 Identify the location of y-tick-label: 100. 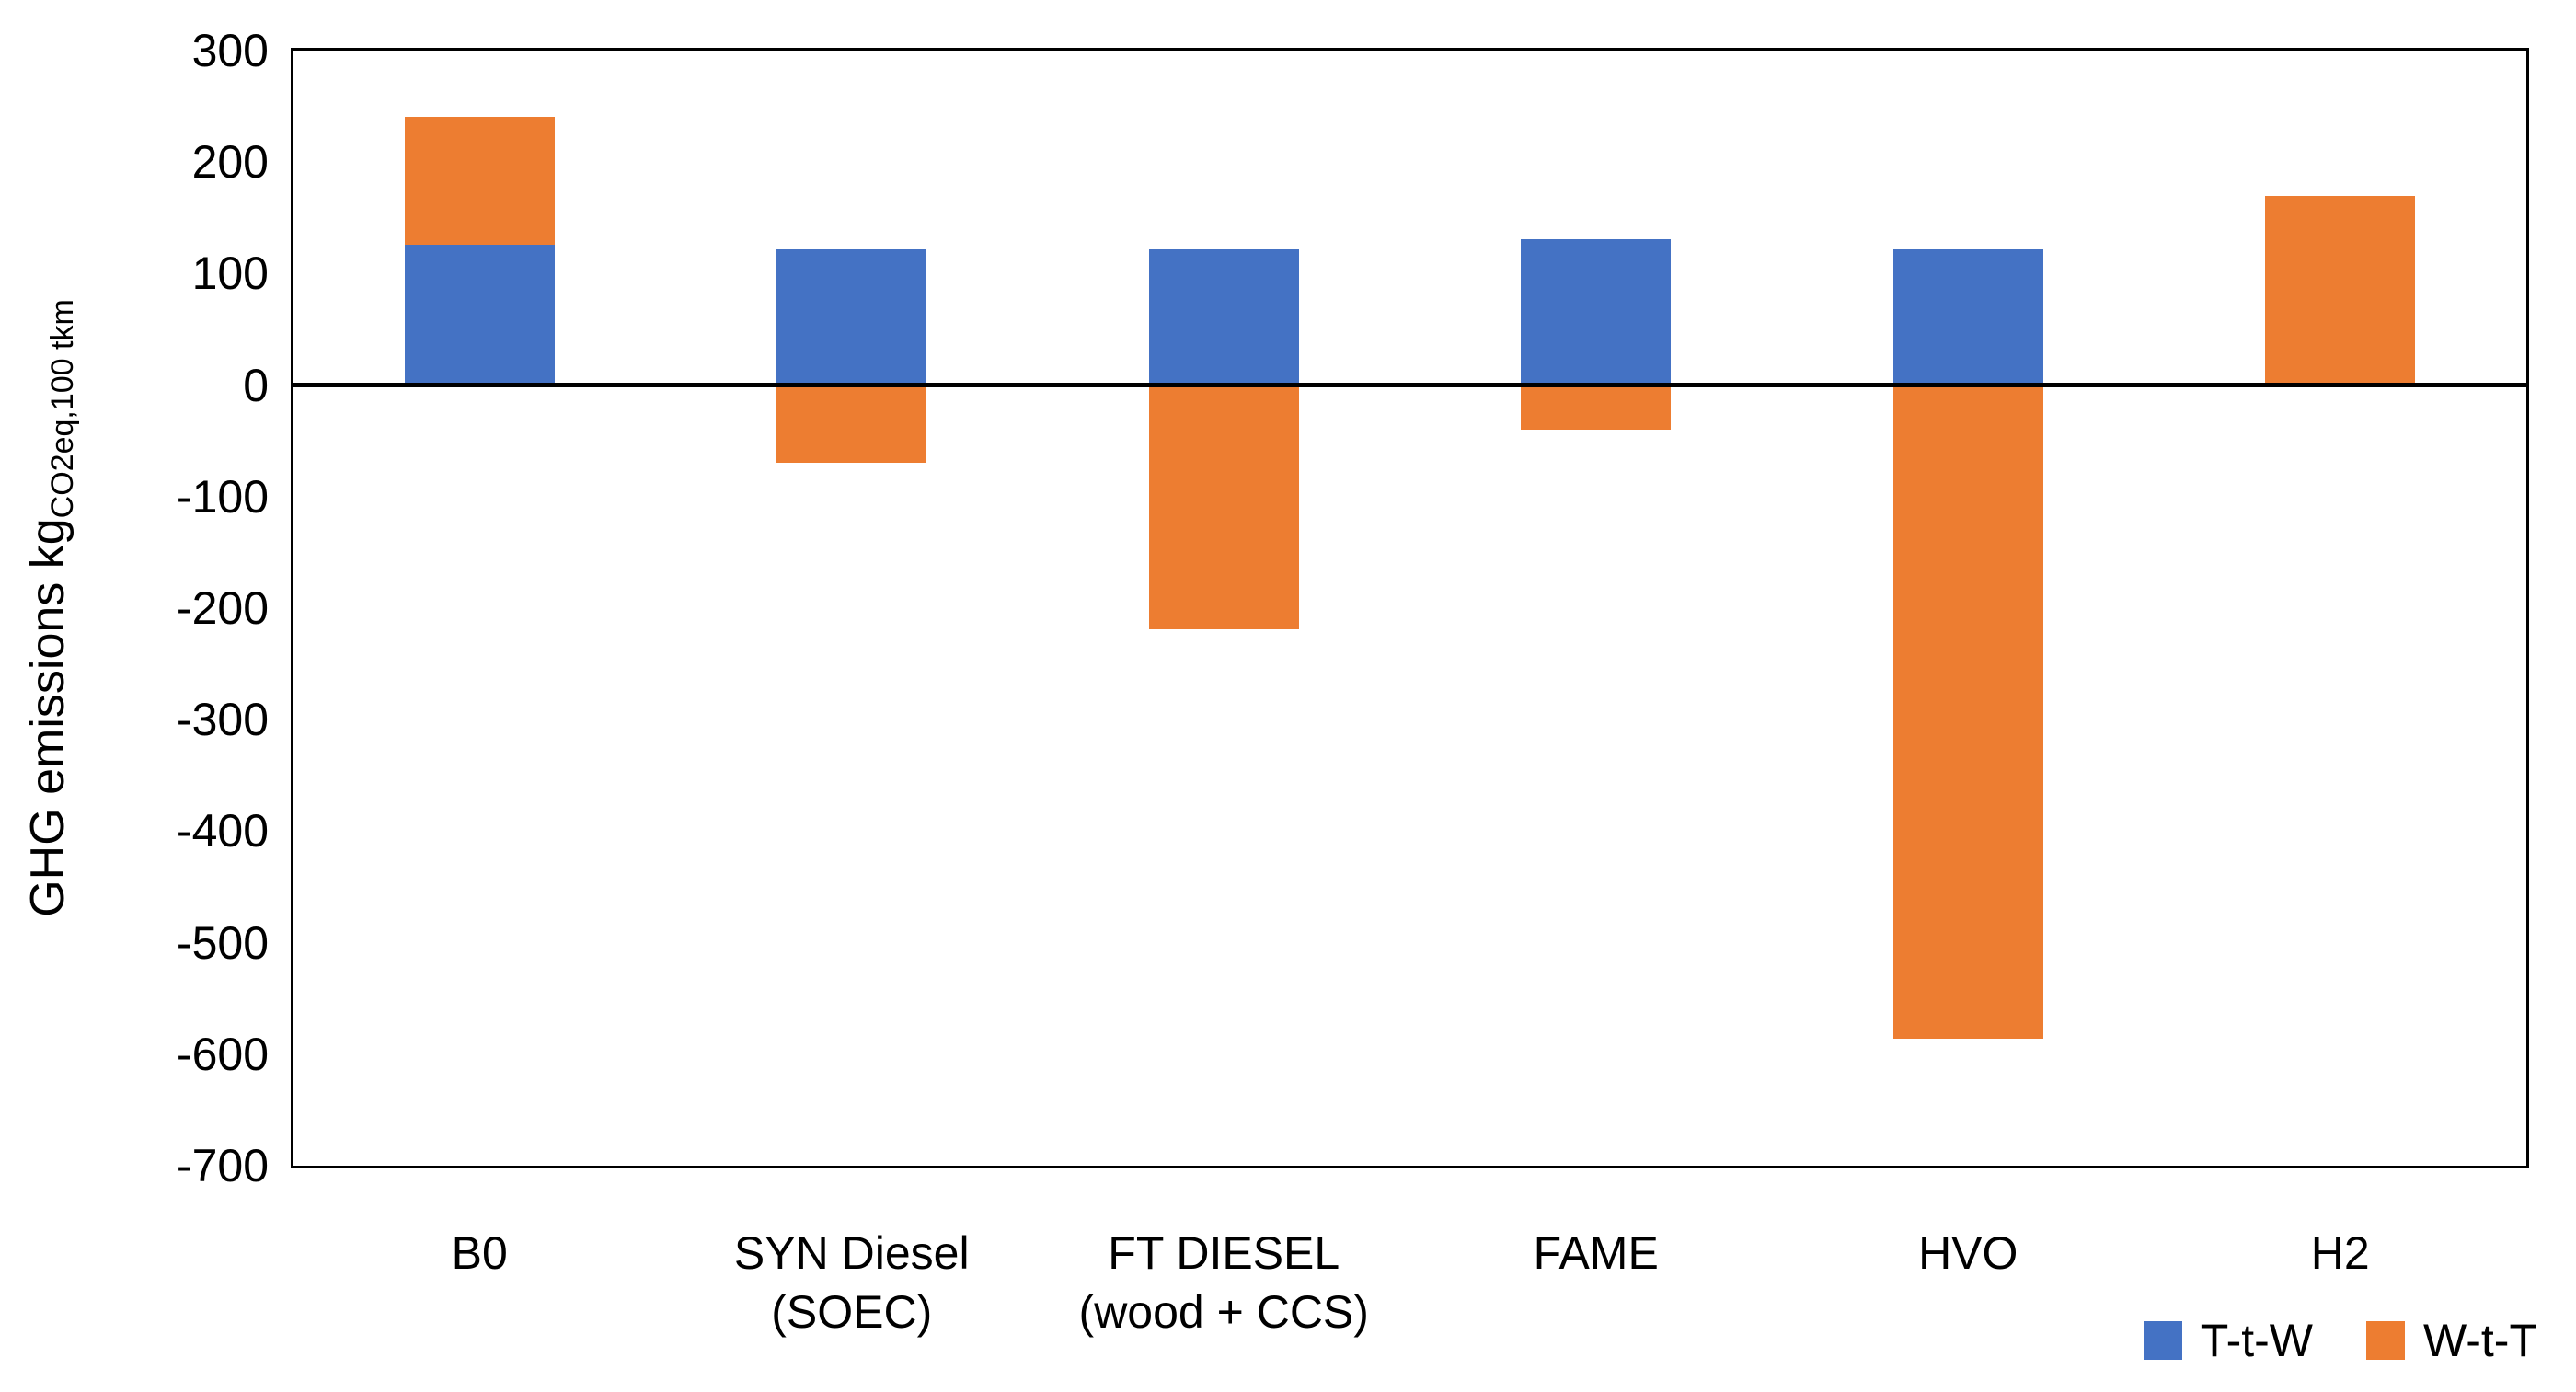
(230, 273).